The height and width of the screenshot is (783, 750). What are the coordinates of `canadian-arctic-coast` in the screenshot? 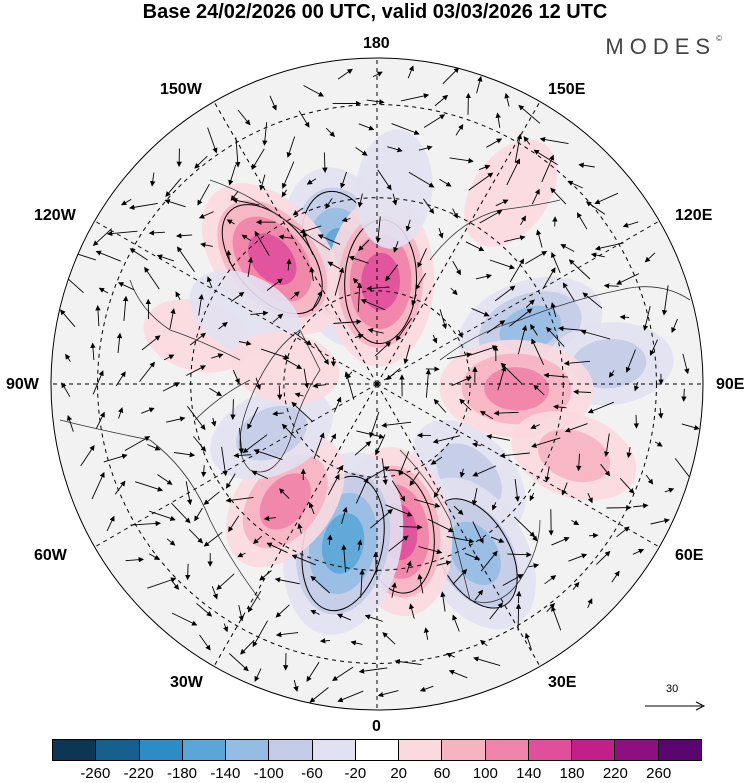 It's located at (190, 350).